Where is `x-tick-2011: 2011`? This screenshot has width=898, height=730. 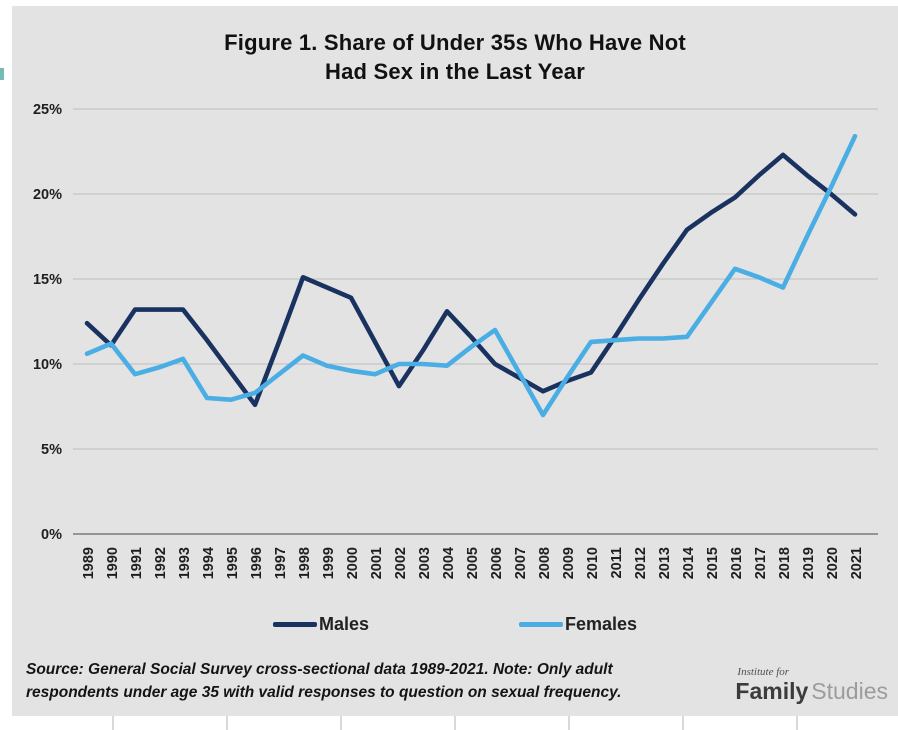 x-tick-2011: 2011 is located at coordinates (617, 562).